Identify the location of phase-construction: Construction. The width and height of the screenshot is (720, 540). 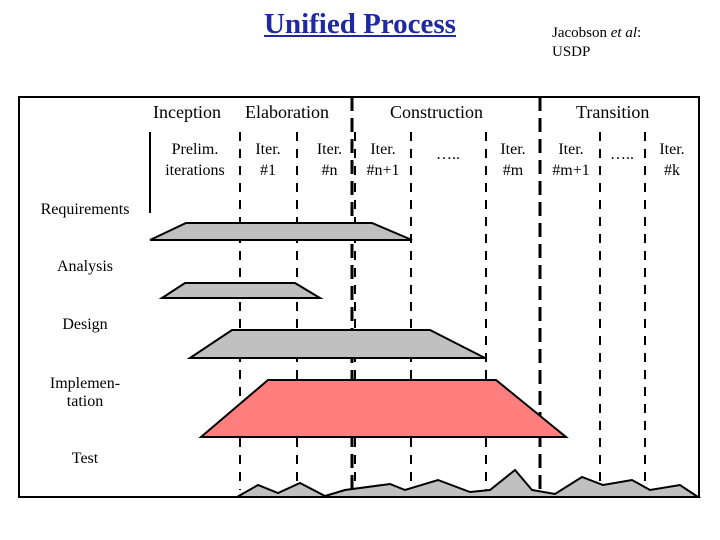
(436, 112).